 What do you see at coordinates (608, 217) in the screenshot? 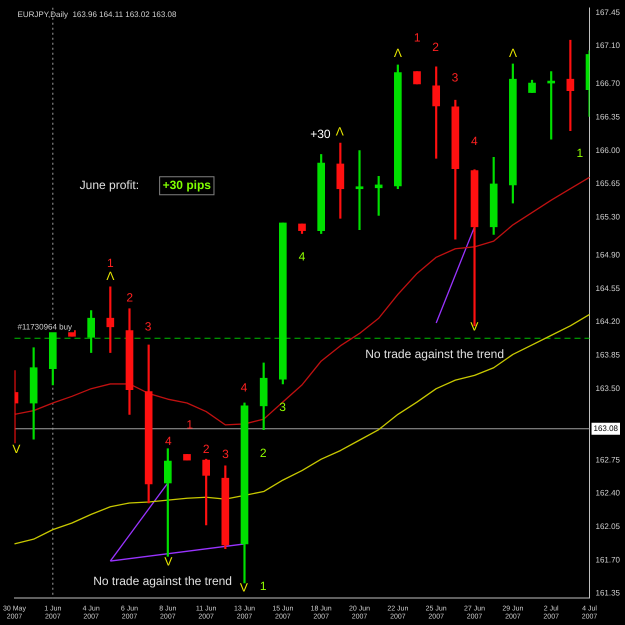
I see `y-tick-label: 165.30` at bounding box center [608, 217].